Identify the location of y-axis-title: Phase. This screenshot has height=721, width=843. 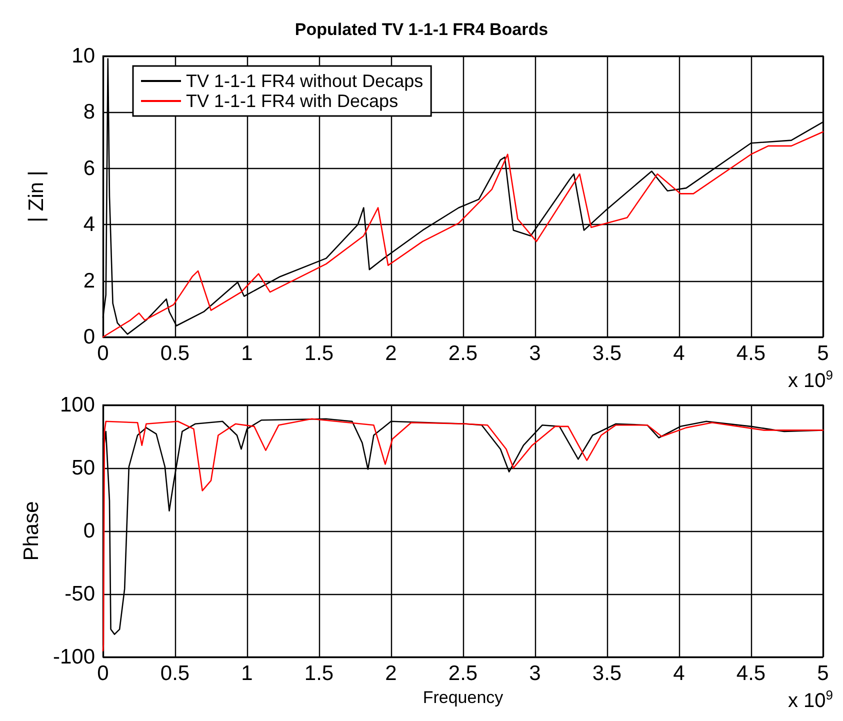
(32, 531).